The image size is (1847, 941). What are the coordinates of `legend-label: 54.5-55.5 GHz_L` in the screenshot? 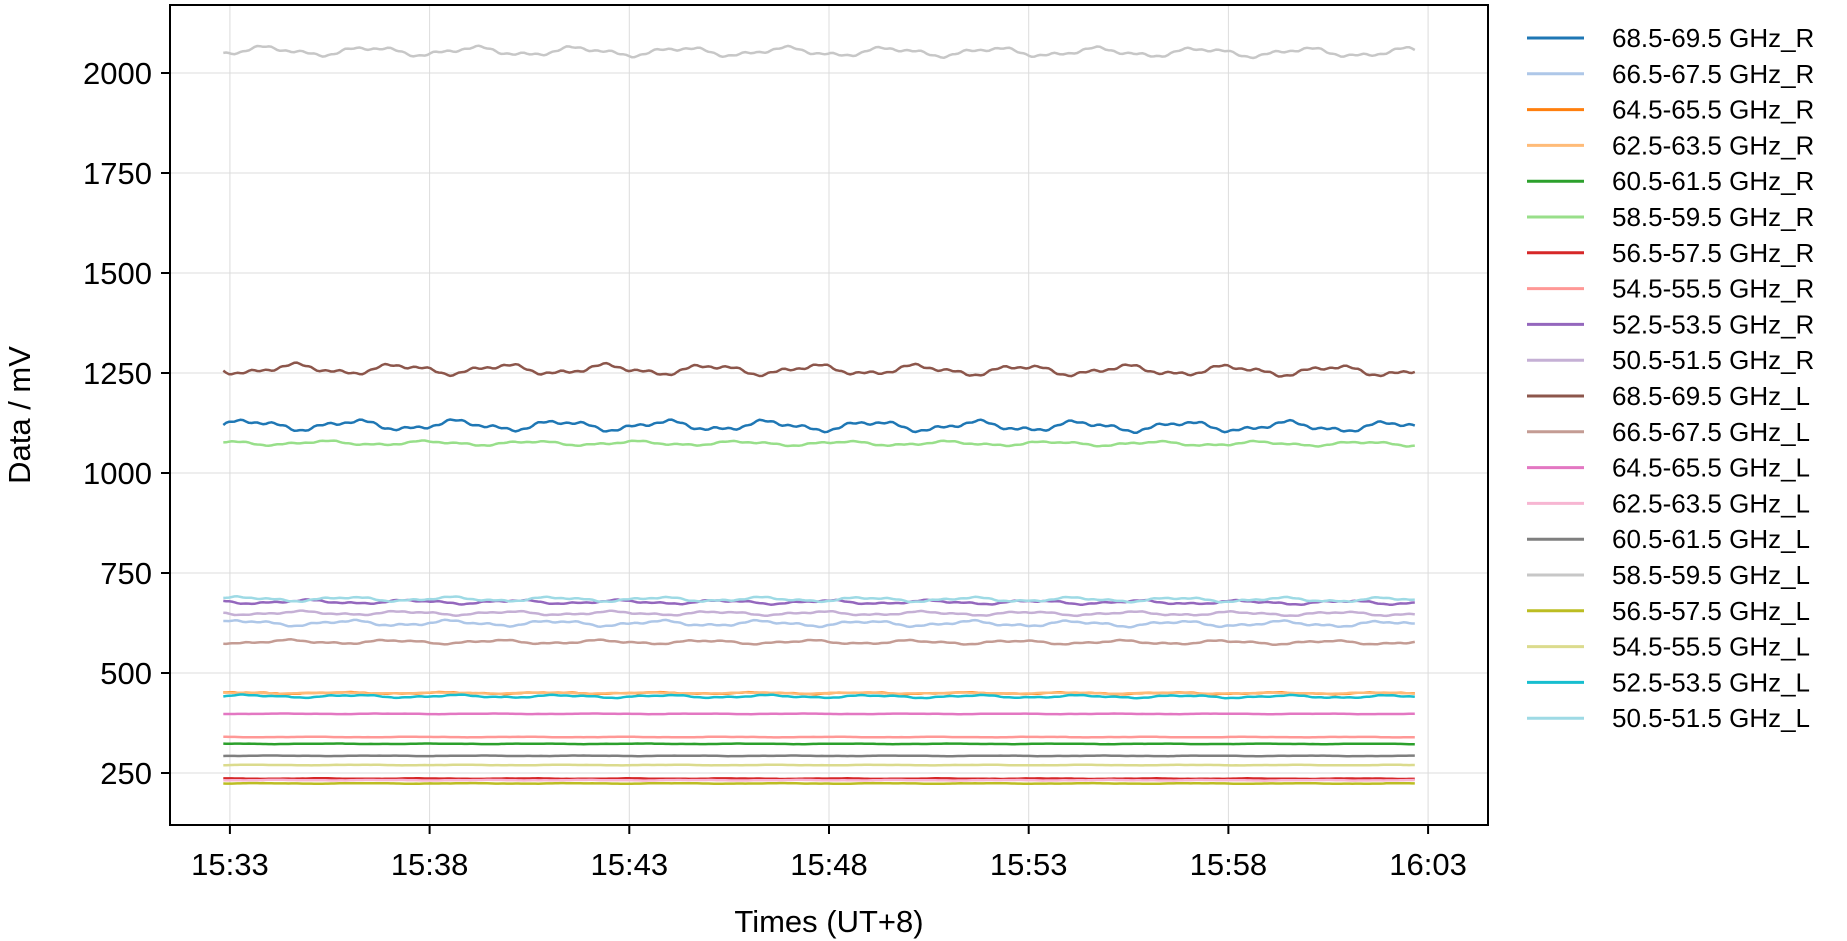 It's located at (1711, 647).